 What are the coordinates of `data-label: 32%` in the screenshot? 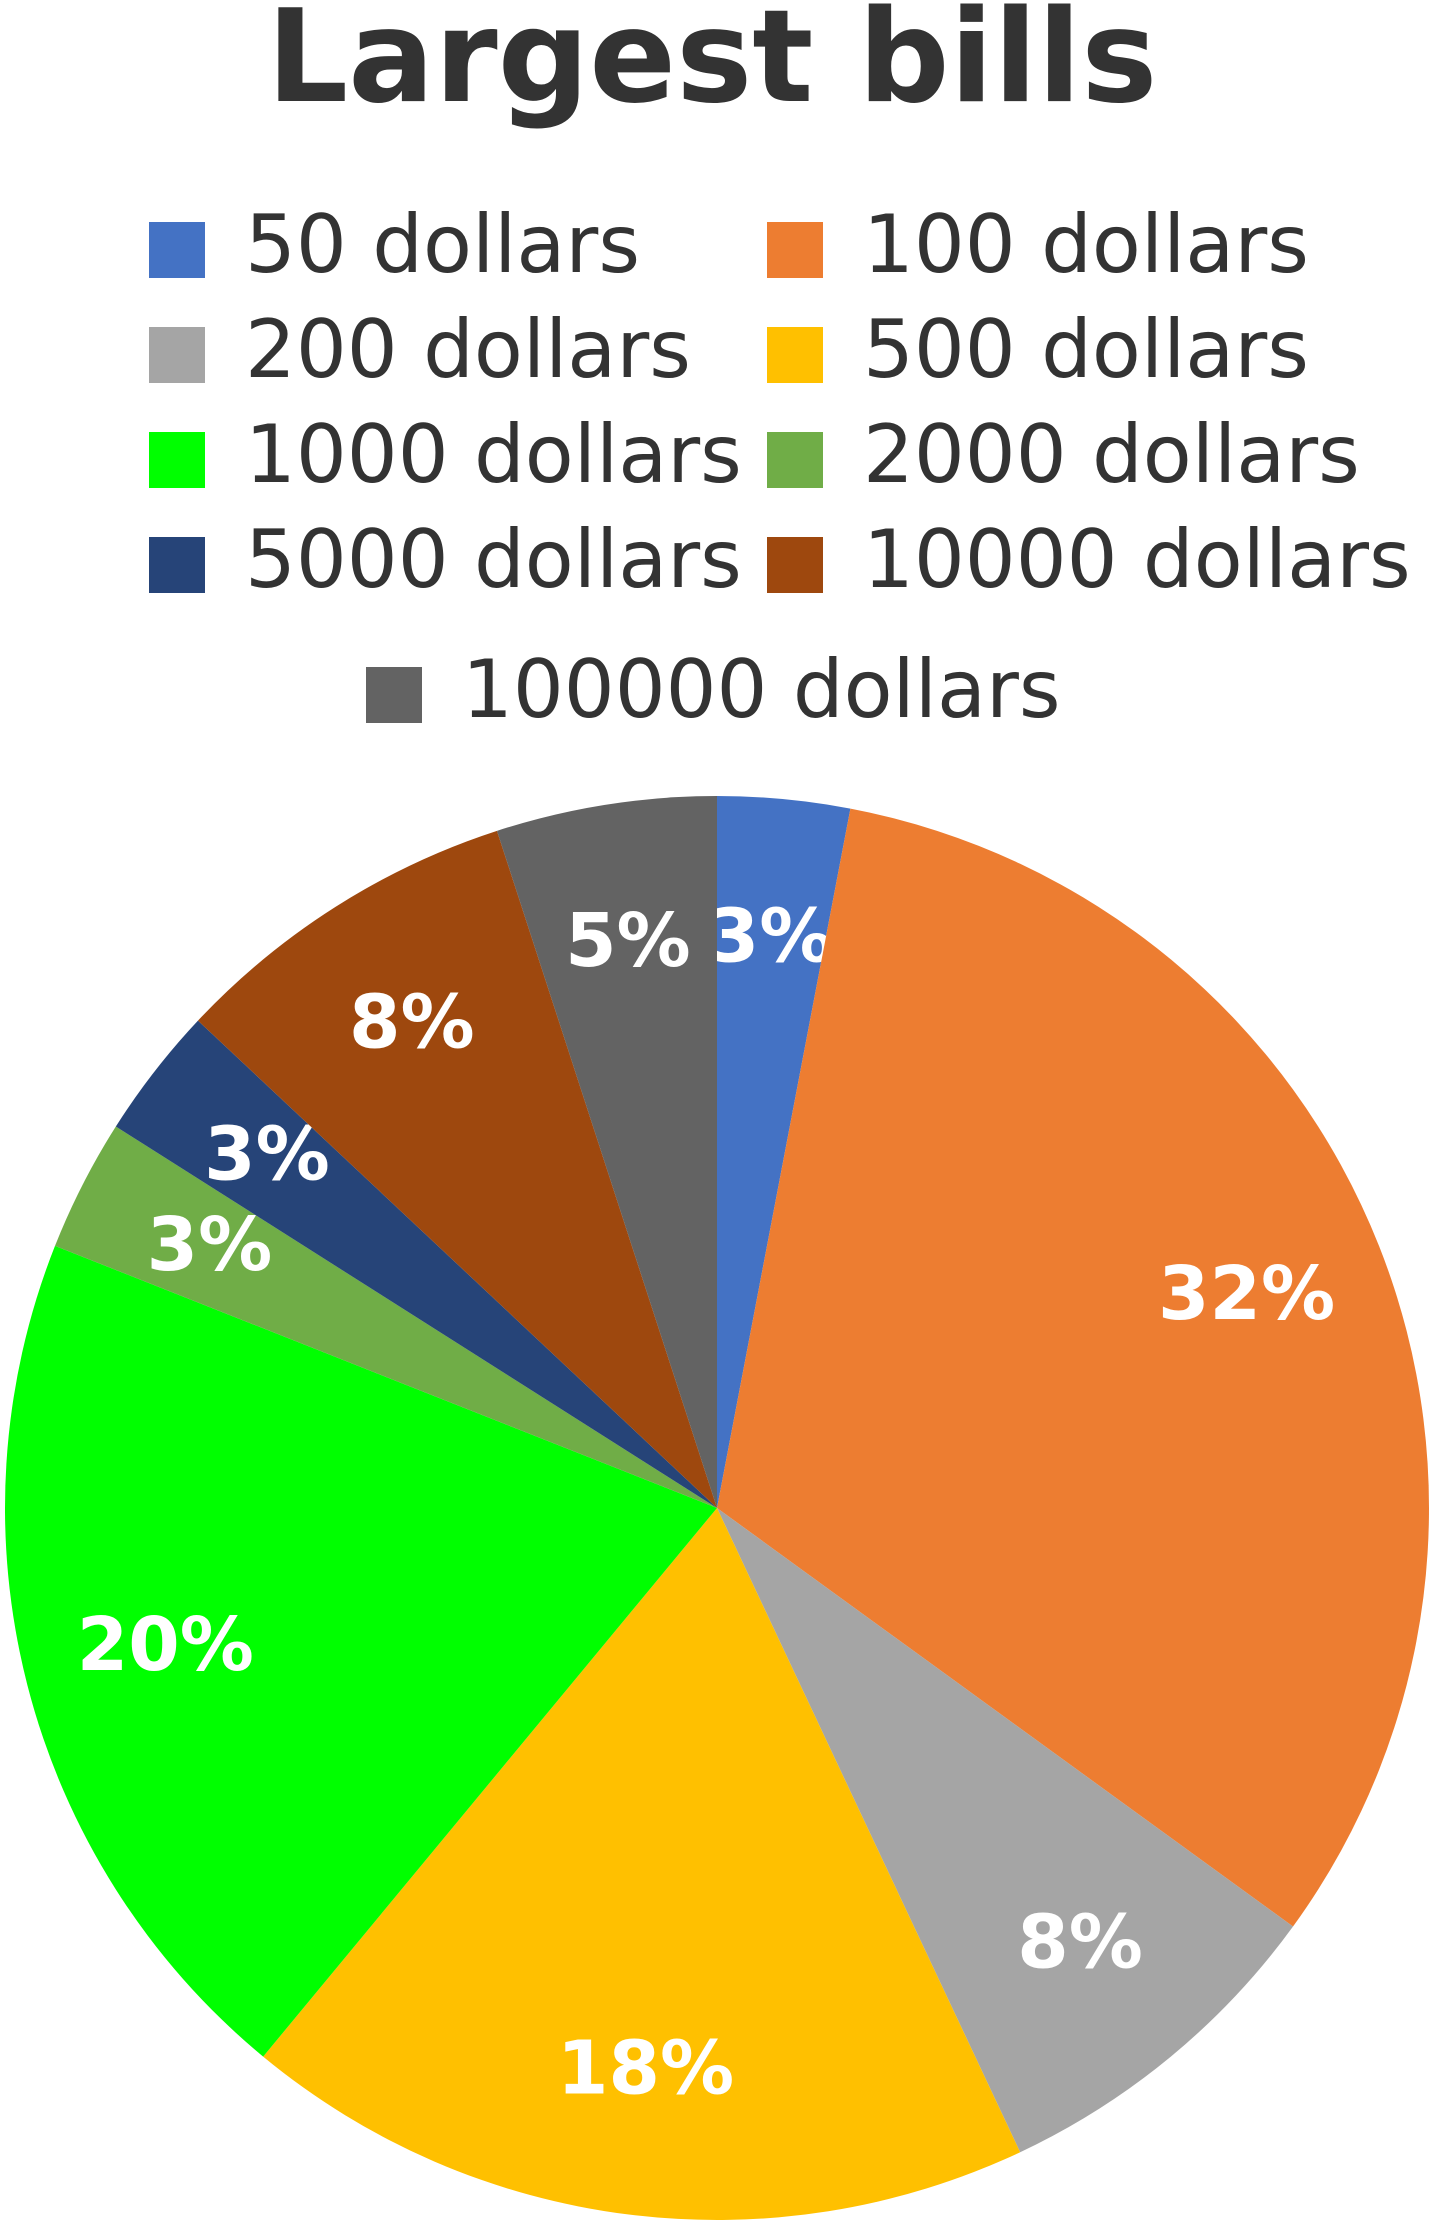 It's located at (1246, 1294).